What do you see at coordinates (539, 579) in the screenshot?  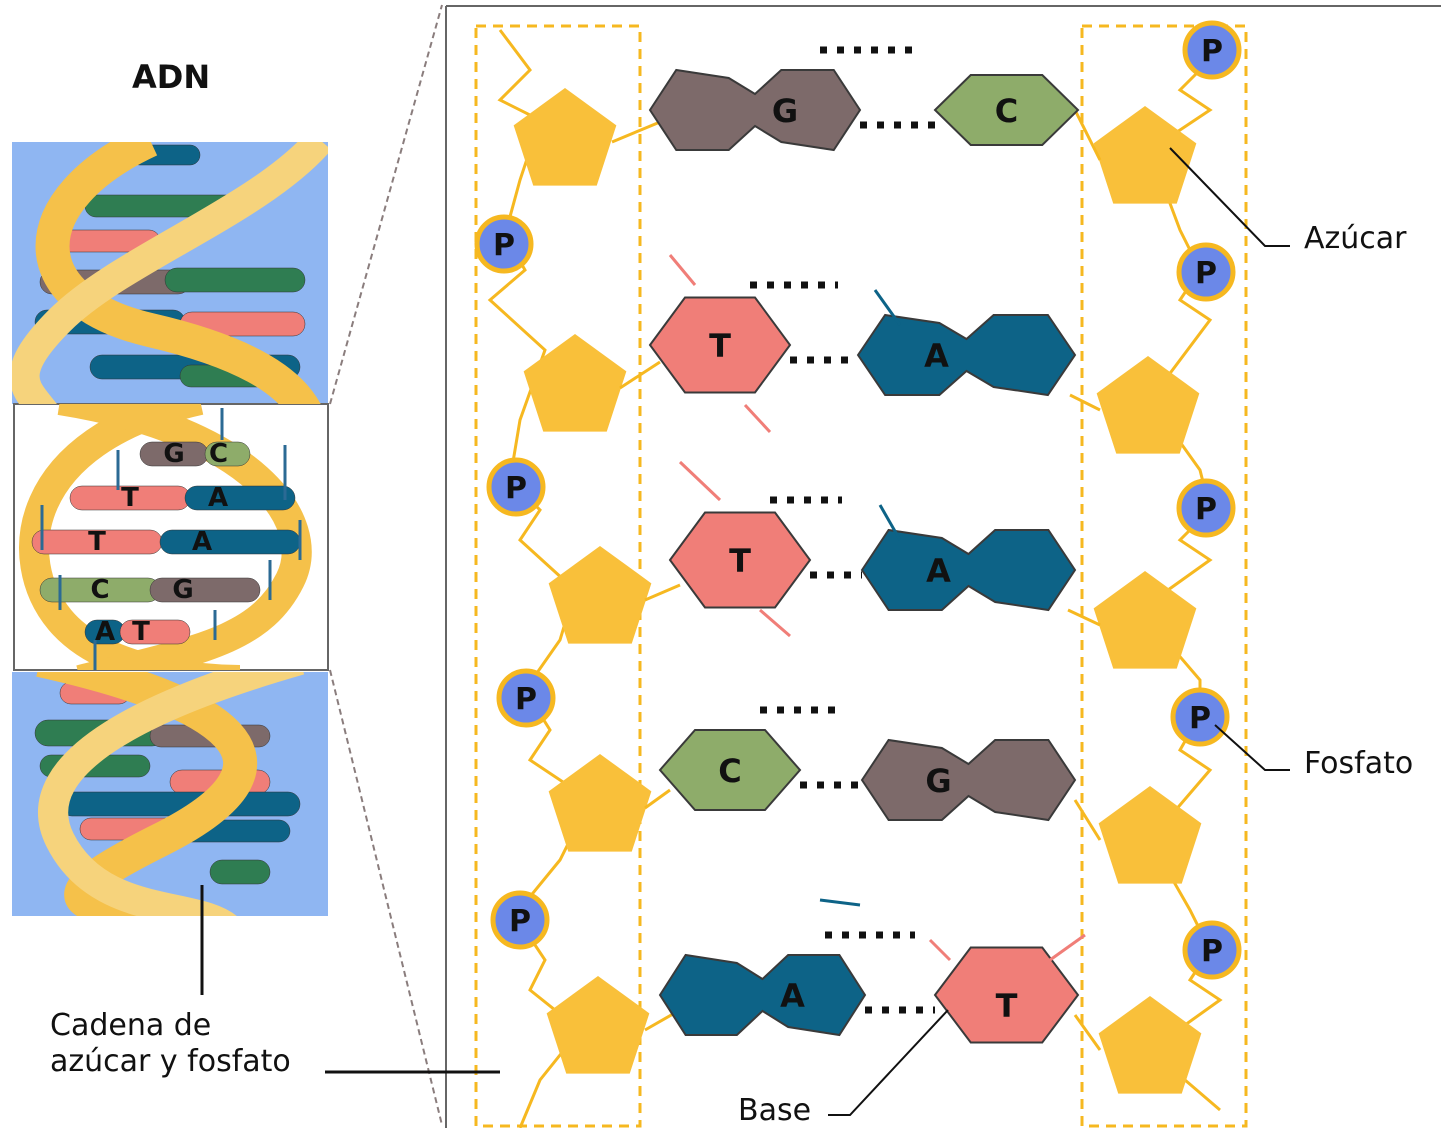 I see `left-backbone-chain` at bounding box center [539, 579].